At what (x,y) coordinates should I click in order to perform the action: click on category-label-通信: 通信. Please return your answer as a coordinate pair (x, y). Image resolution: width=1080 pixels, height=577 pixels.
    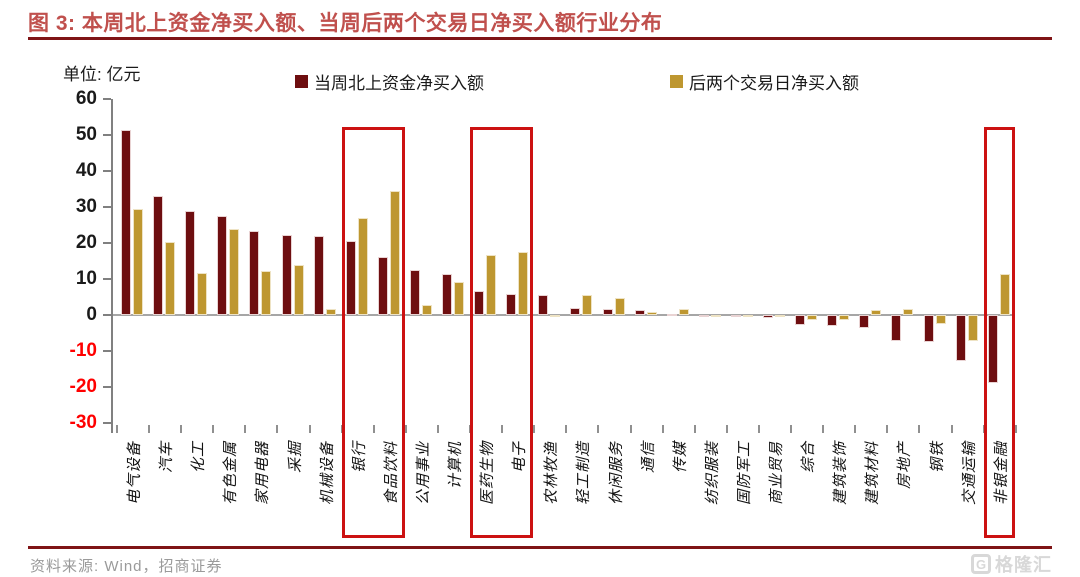
    Looking at the image, I should click on (648, 457).